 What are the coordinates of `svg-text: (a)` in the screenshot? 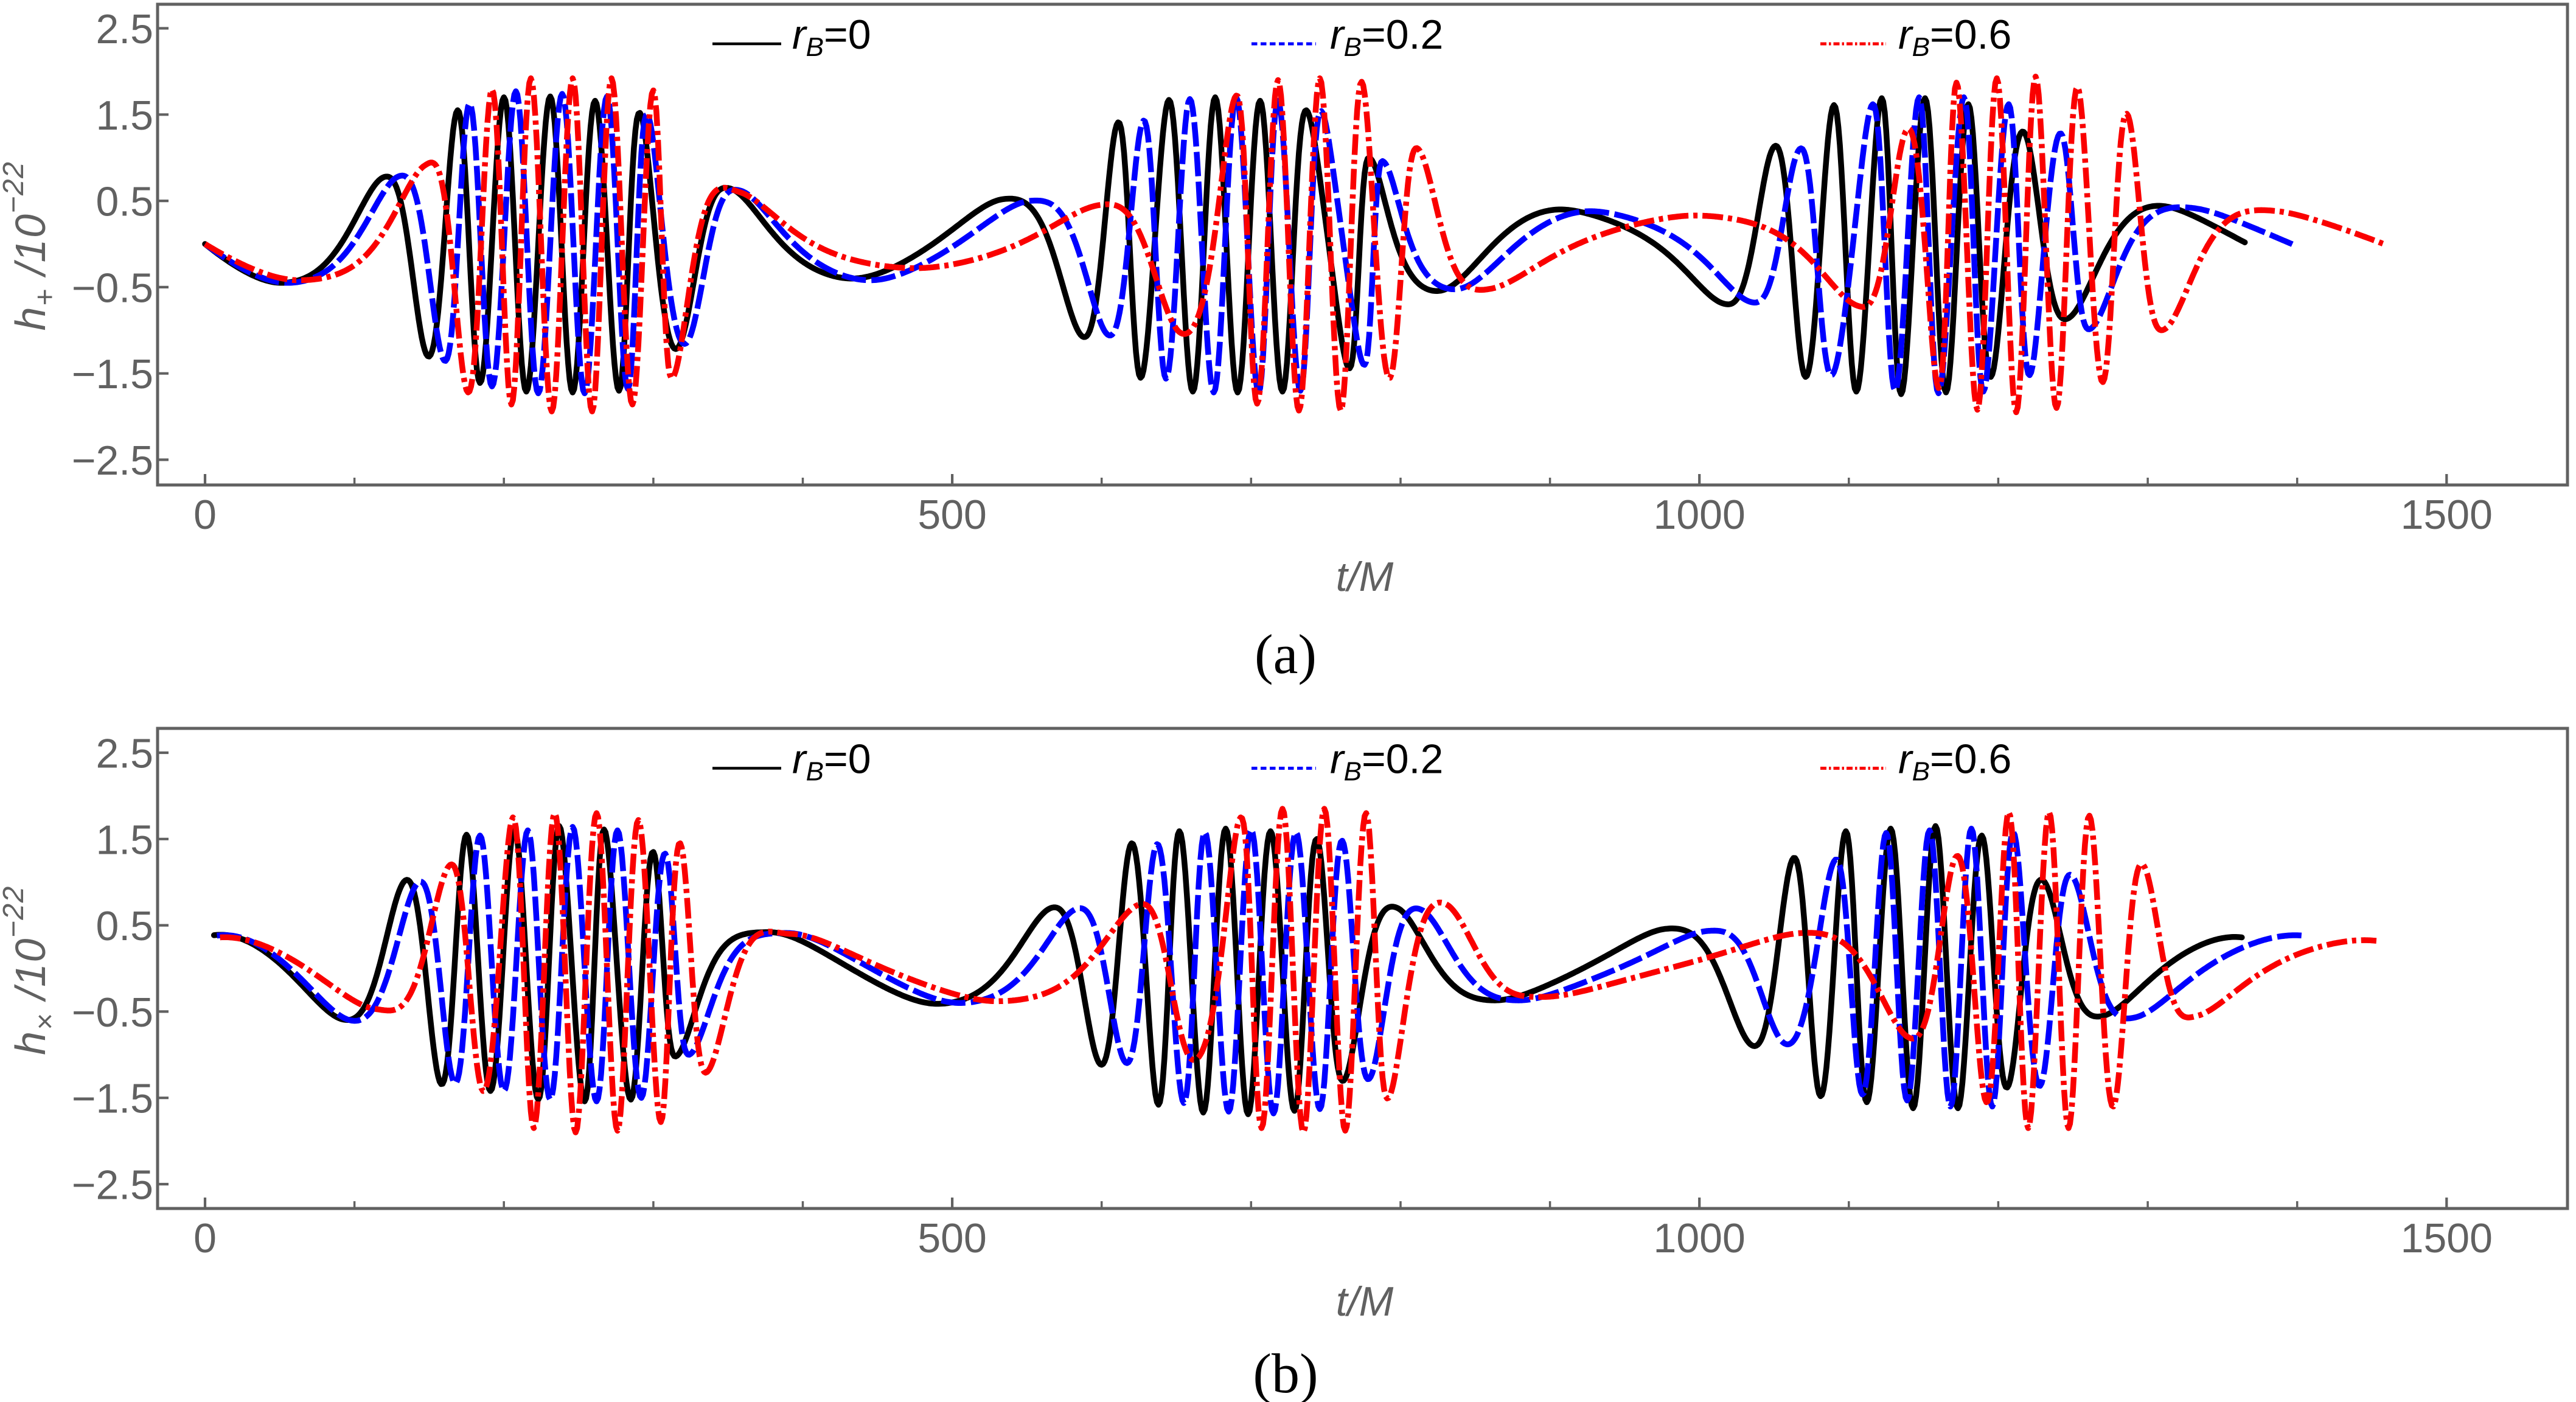 It's located at (1286, 654).